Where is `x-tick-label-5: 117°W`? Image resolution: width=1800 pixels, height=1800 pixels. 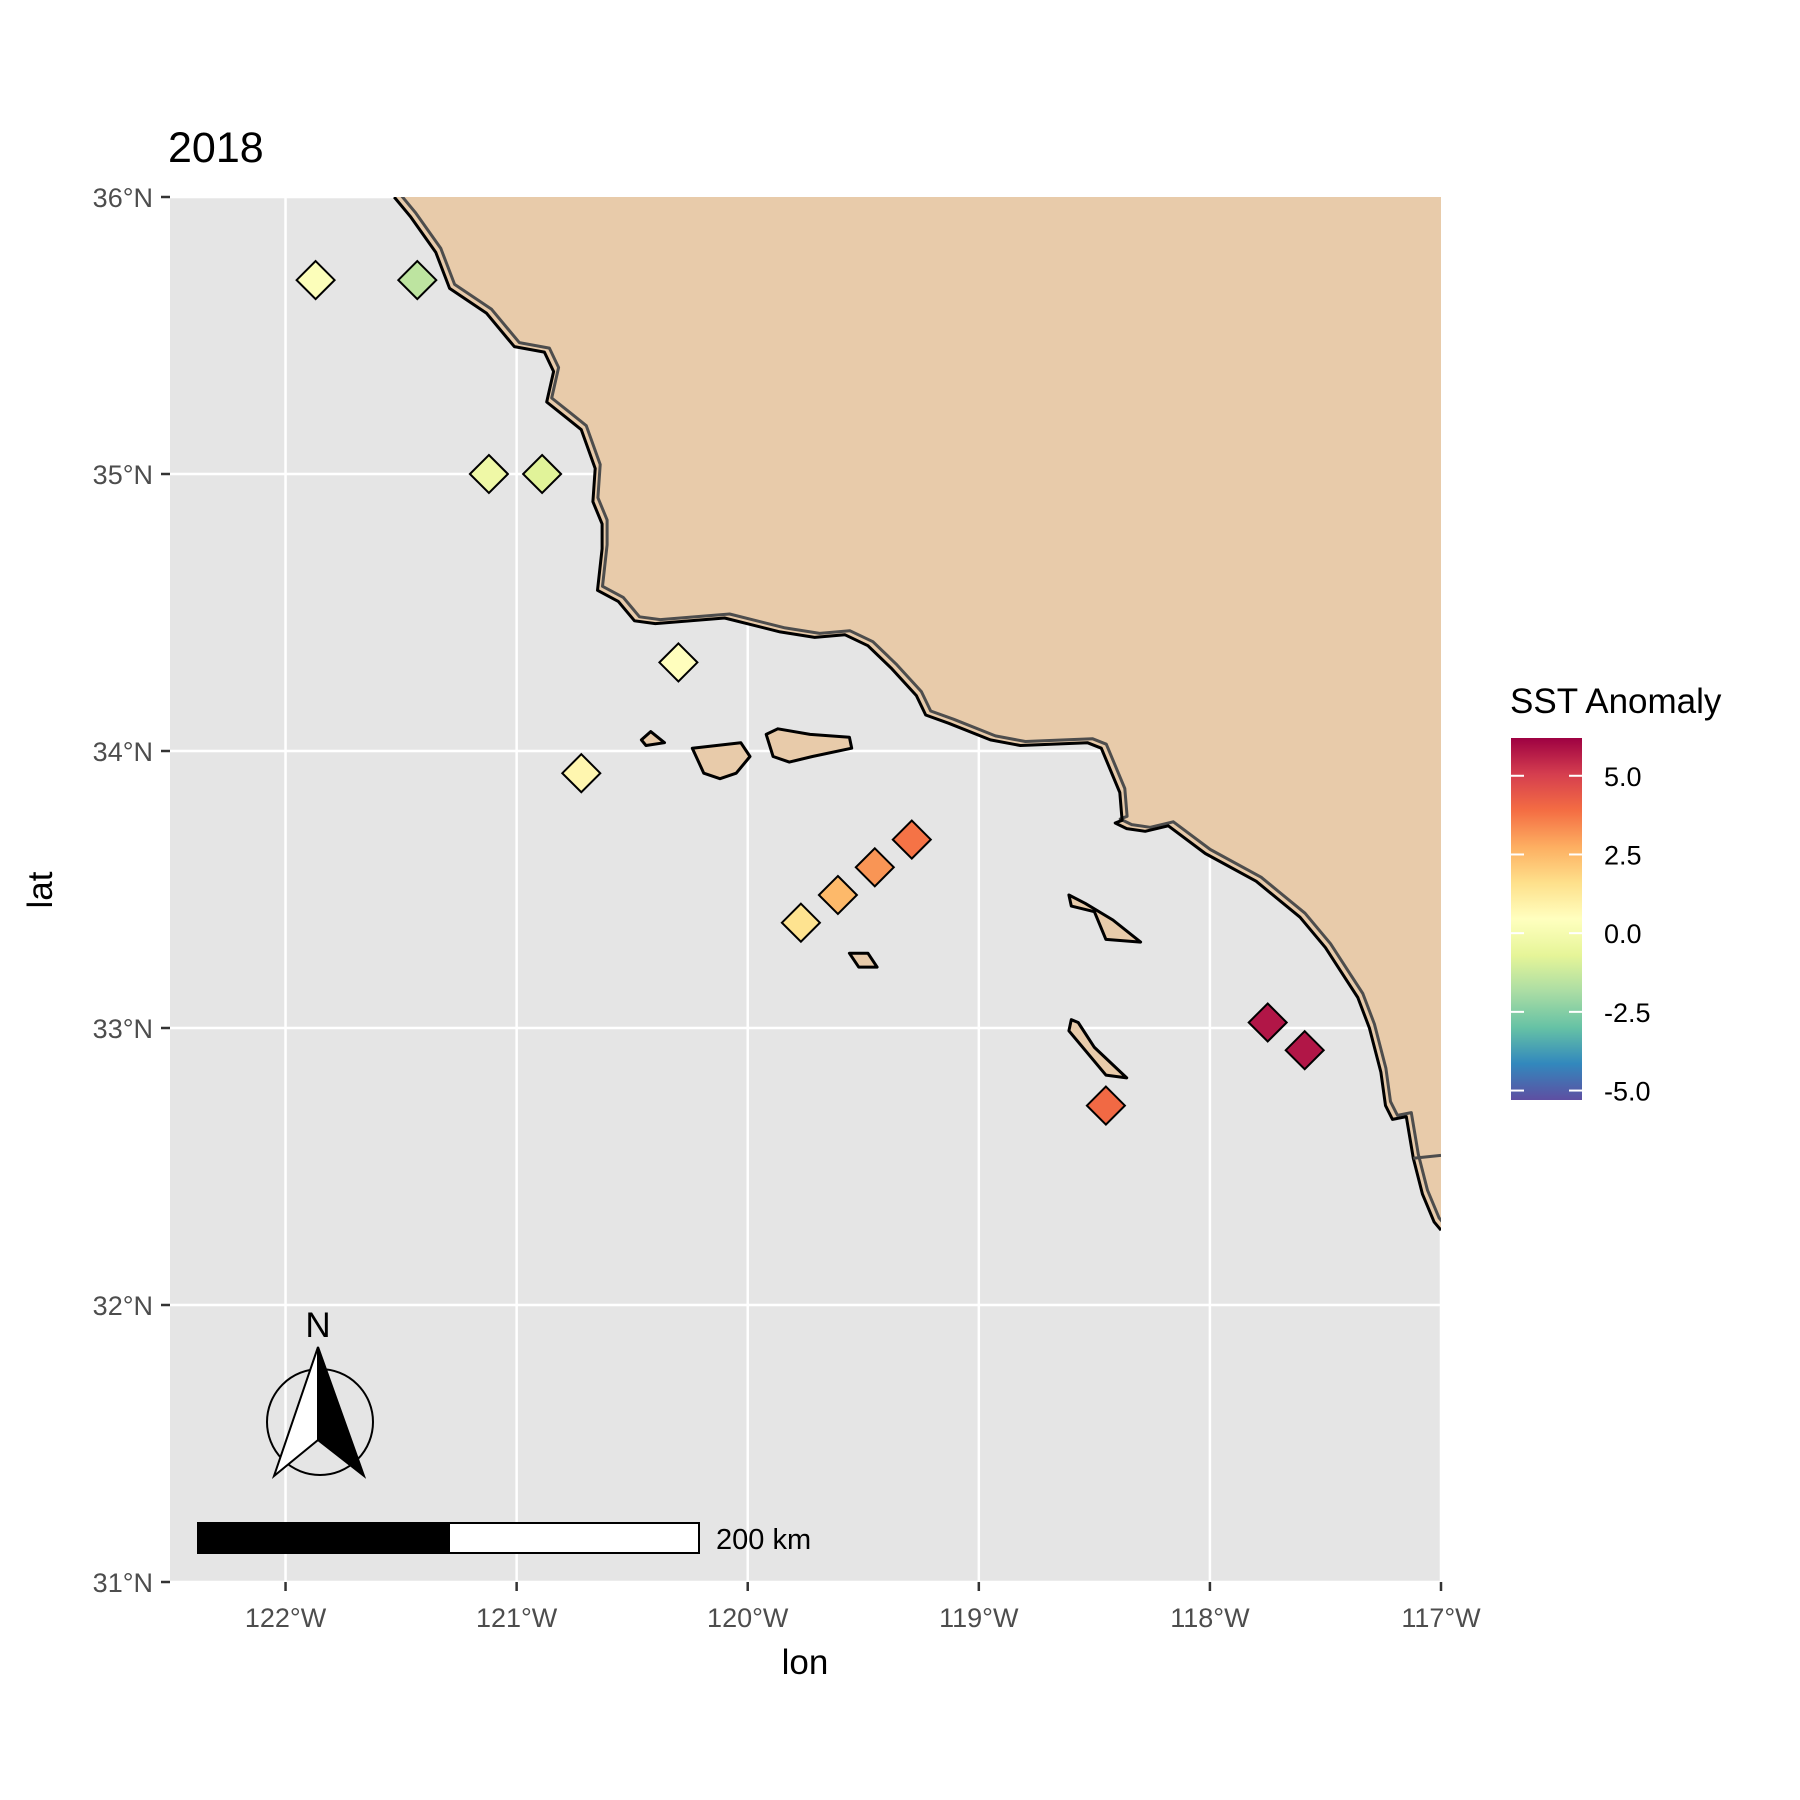 x-tick-label-5: 117°W is located at coordinates (1441, 1618).